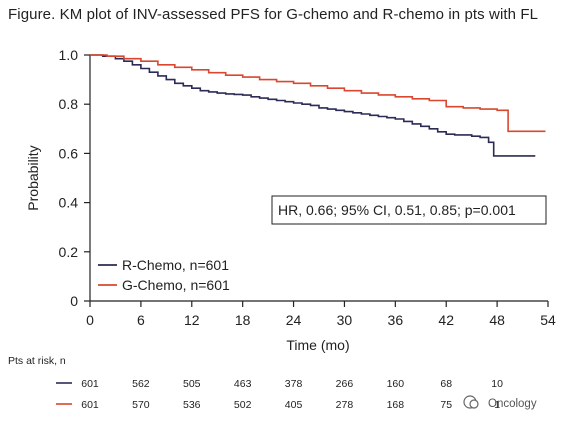 The height and width of the screenshot is (430, 578). What do you see at coordinates (69, 104) in the screenshot?
I see `y-tick-label: 0.8` at bounding box center [69, 104].